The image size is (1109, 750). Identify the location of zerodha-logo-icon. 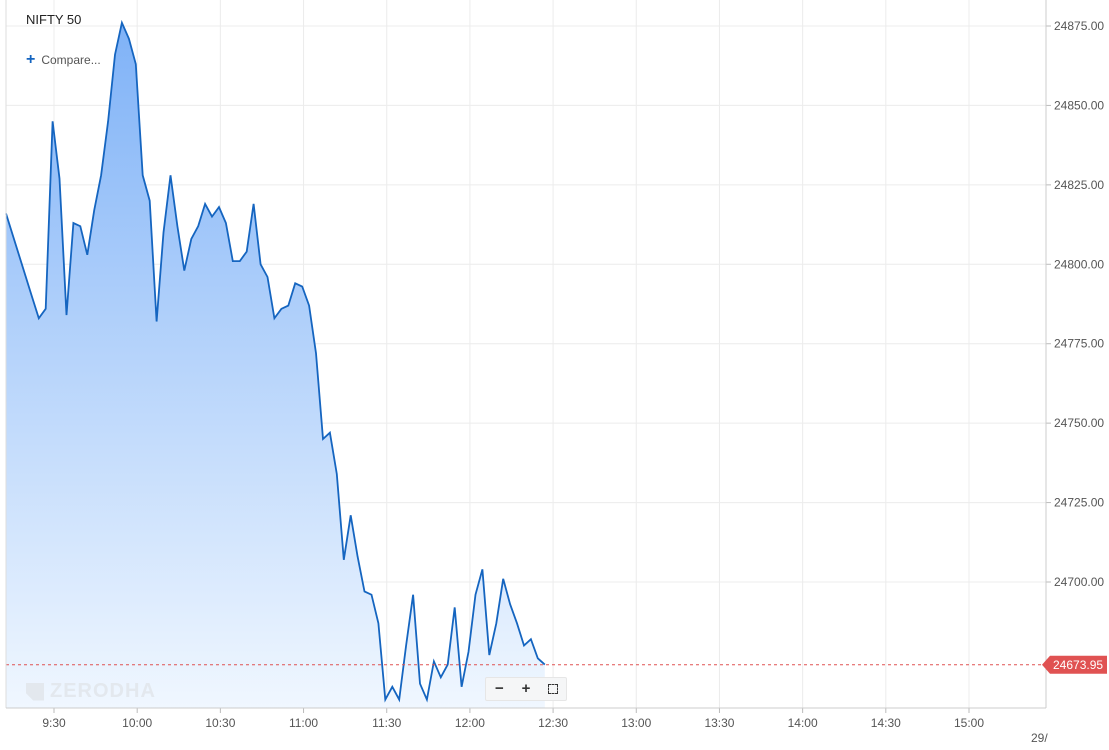
(35, 691).